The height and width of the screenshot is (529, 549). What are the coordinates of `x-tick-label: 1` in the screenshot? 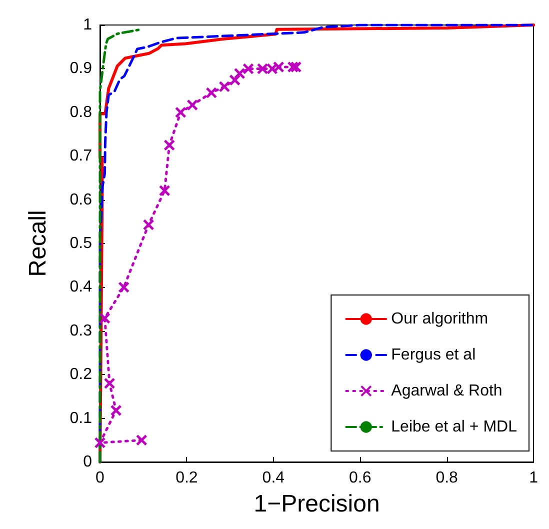 It's located at (533, 478).